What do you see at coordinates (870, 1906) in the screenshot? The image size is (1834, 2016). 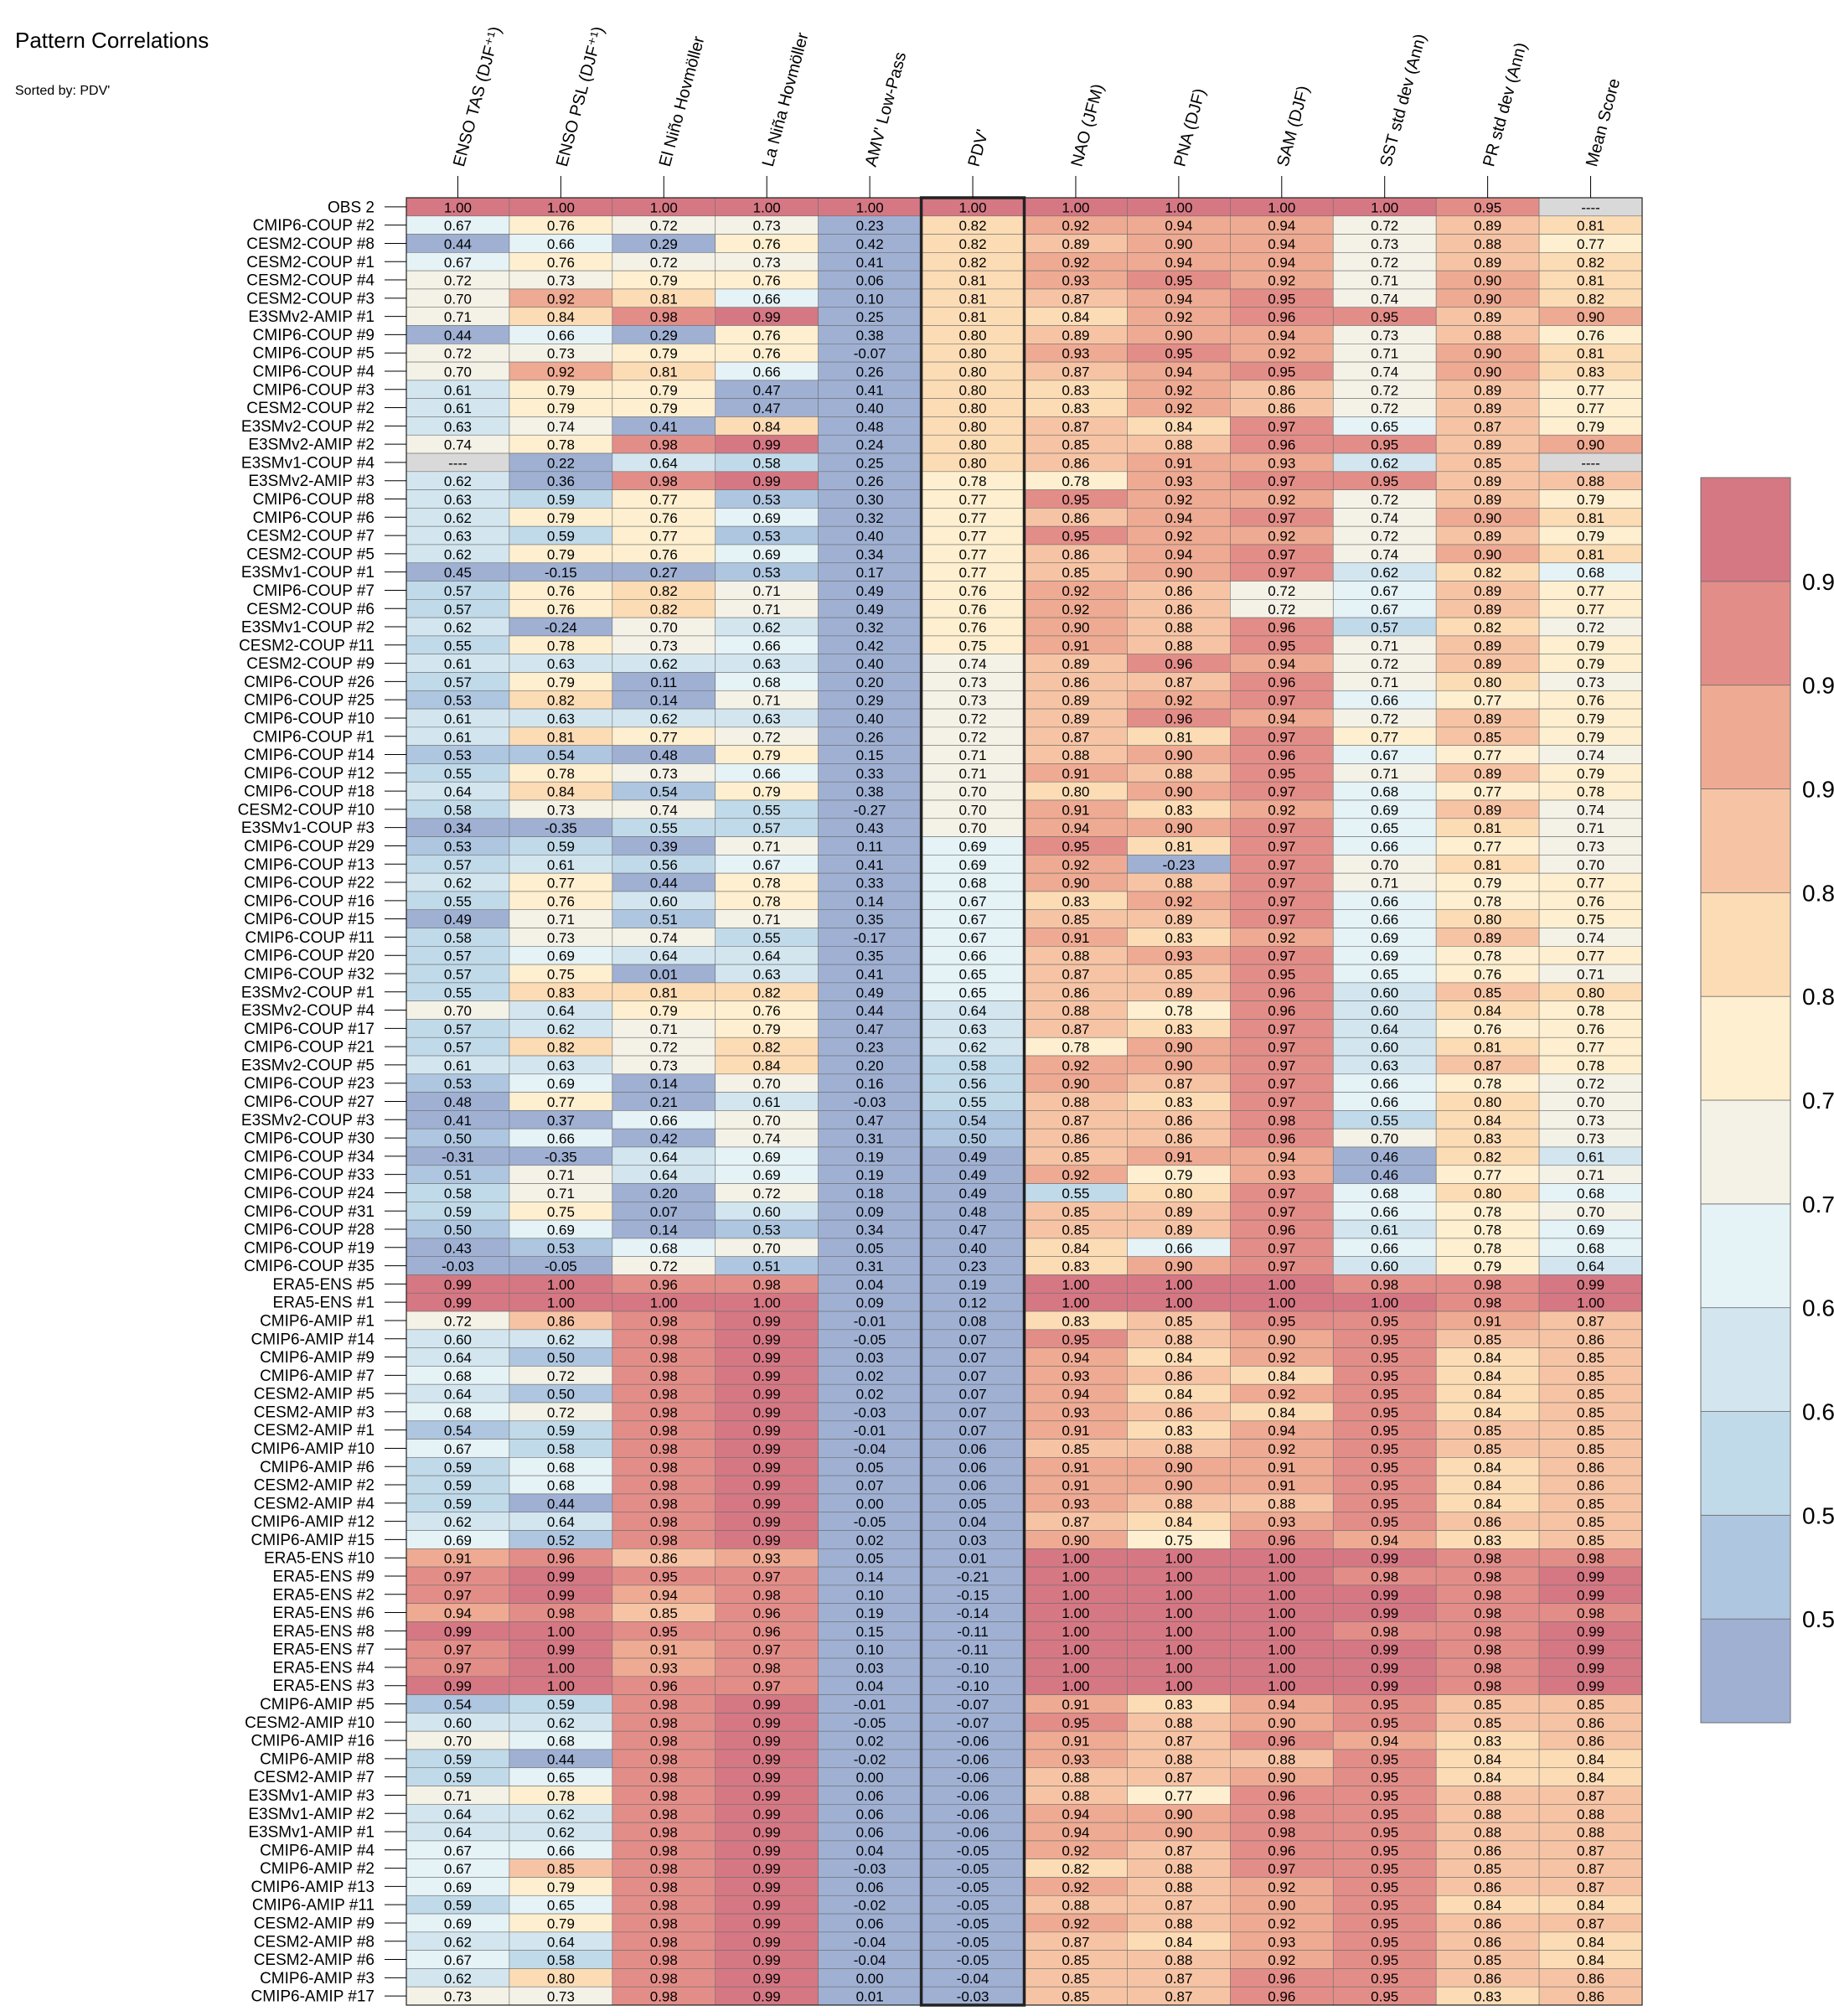 I see `cell-value: -0.02` at bounding box center [870, 1906].